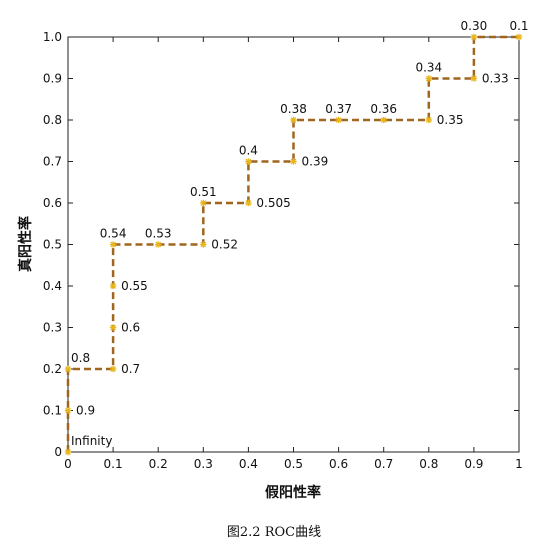  What do you see at coordinates (224, 245) in the screenshot?
I see `threshold-label: 0.52` at bounding box center [224, 245].